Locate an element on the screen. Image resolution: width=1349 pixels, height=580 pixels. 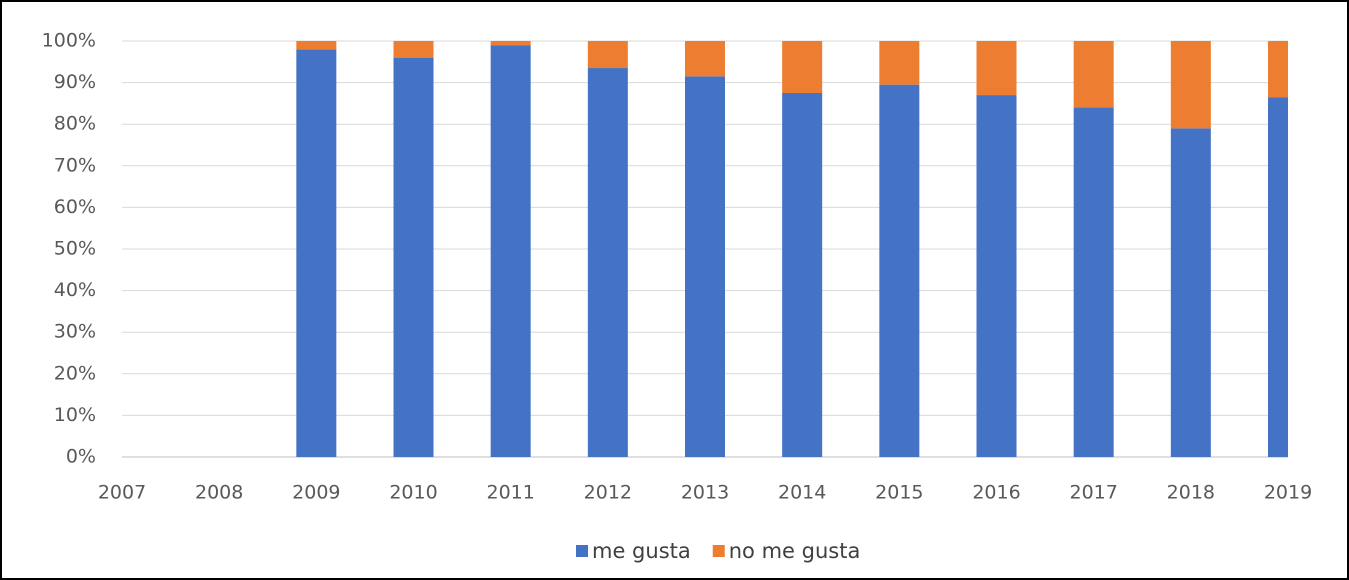
x-tick-label: 2007 is located at coordinates (122, 493).